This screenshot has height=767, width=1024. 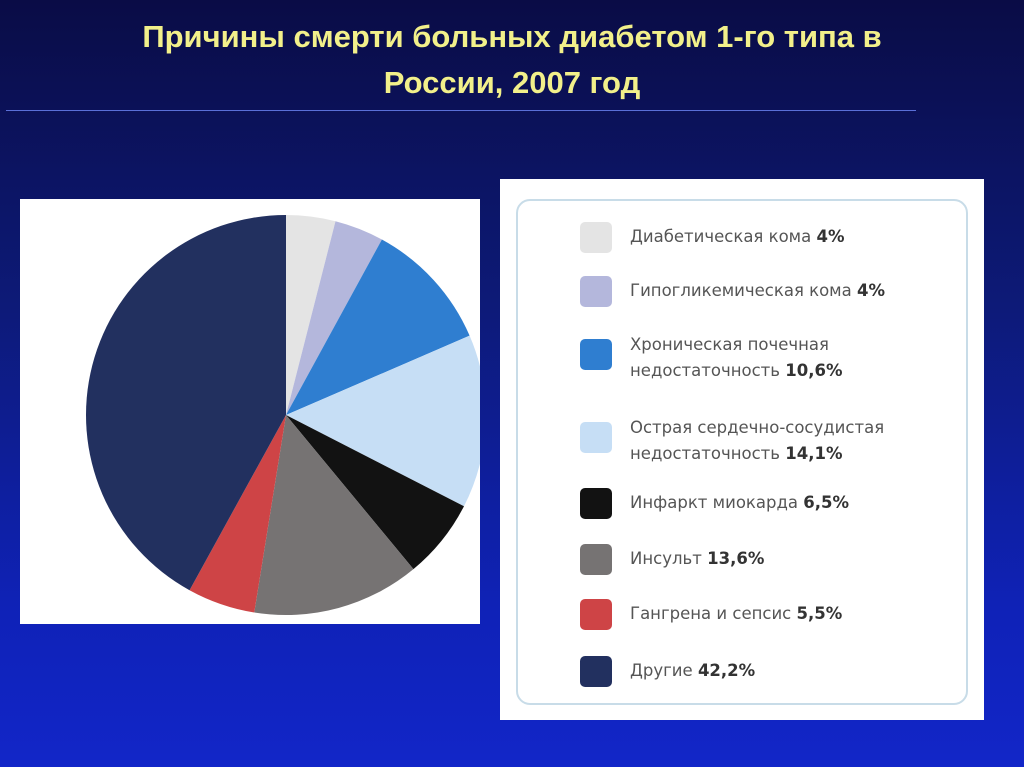 What do you see at coordinates (661, 670) in the screenshot?
I see `legend-label: Другие` at bounding box center [661, 670].